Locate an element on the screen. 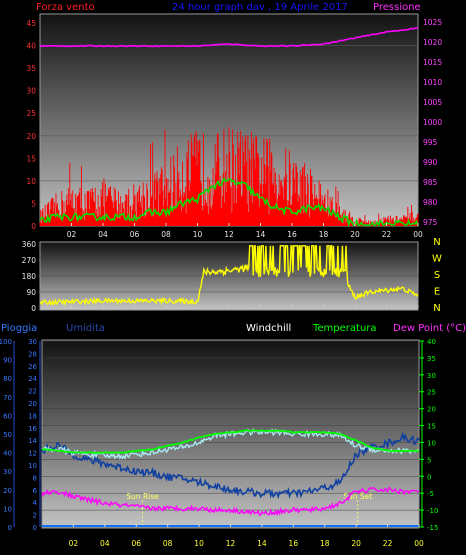 The width and height of the screenshot is (466, 555). pressure-tick-label: 1015 is located at coordinates (432, 62).